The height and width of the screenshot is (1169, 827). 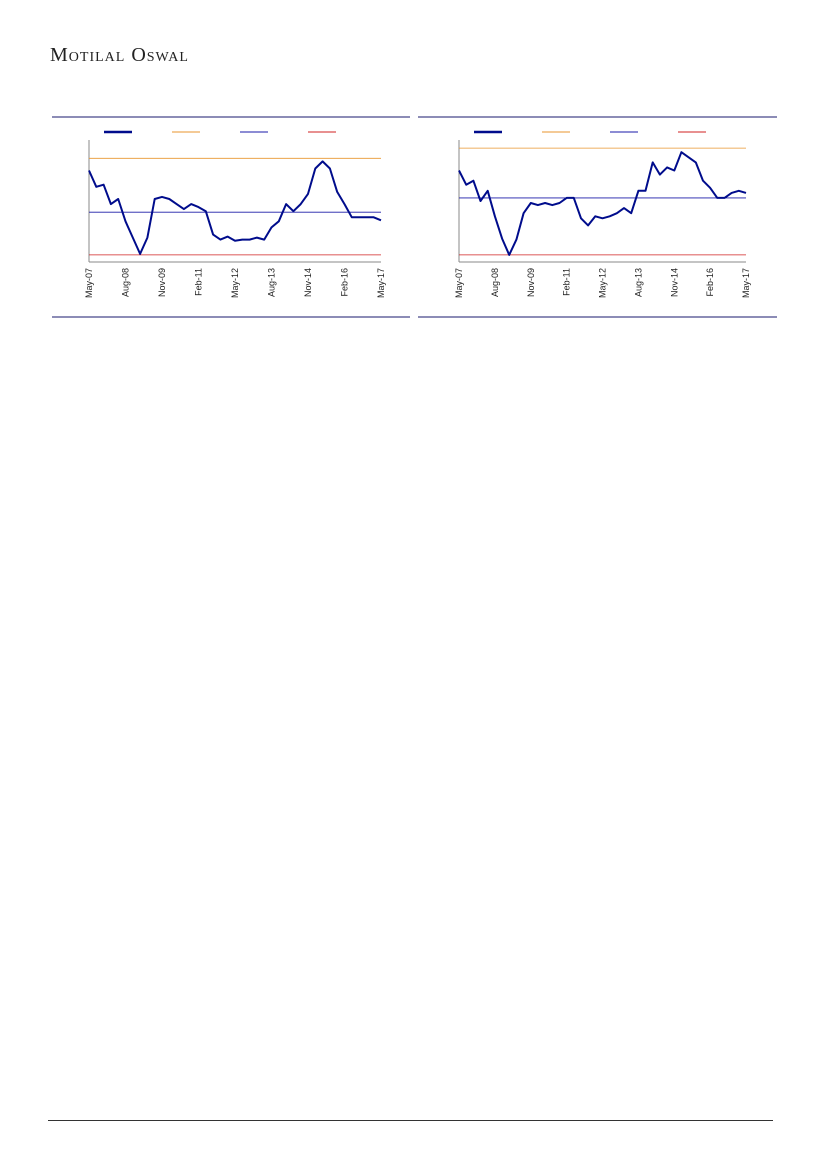 I want to click on footer-rule, so click(x=410, y=1120).